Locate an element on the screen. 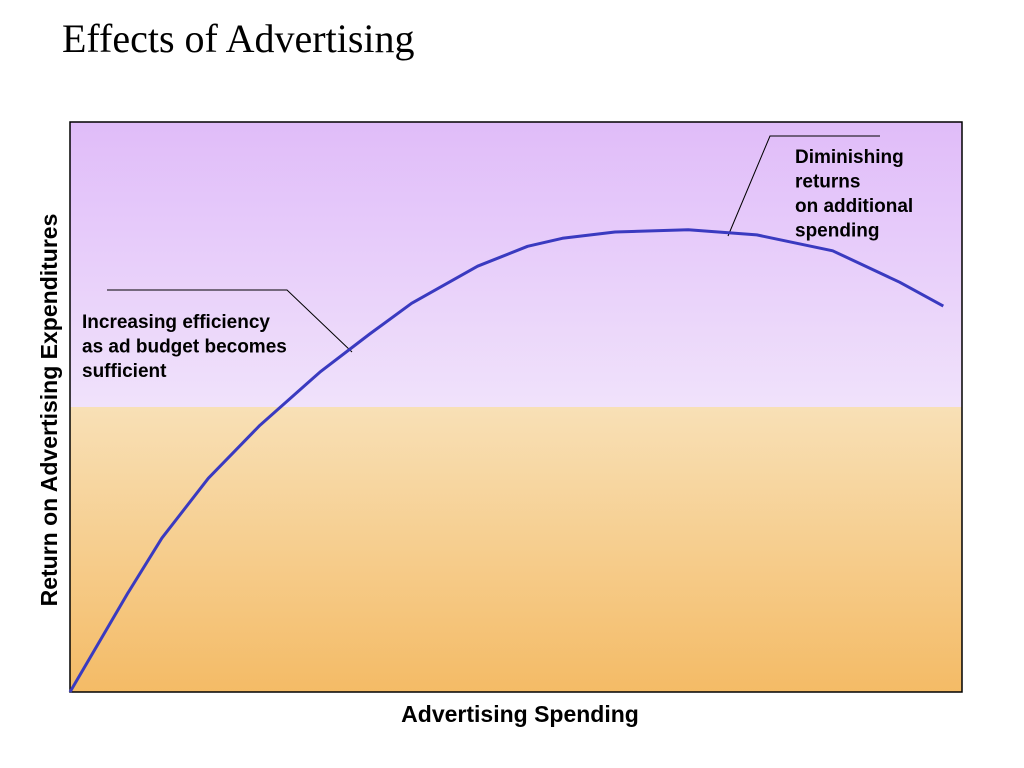  x-axis-label: Advertising Spending is located at coordinates (520, 714).